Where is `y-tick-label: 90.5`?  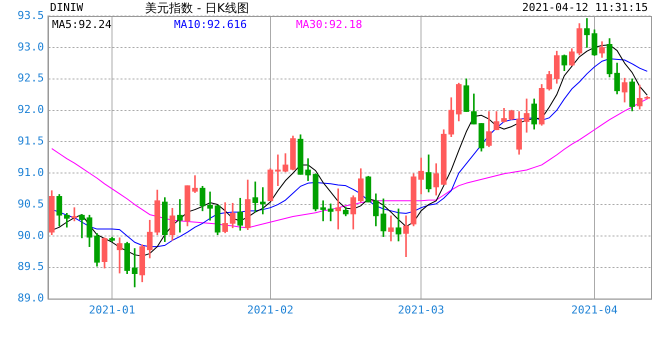 y-tick-label: 90.5 is located at coordinates (31, 203).